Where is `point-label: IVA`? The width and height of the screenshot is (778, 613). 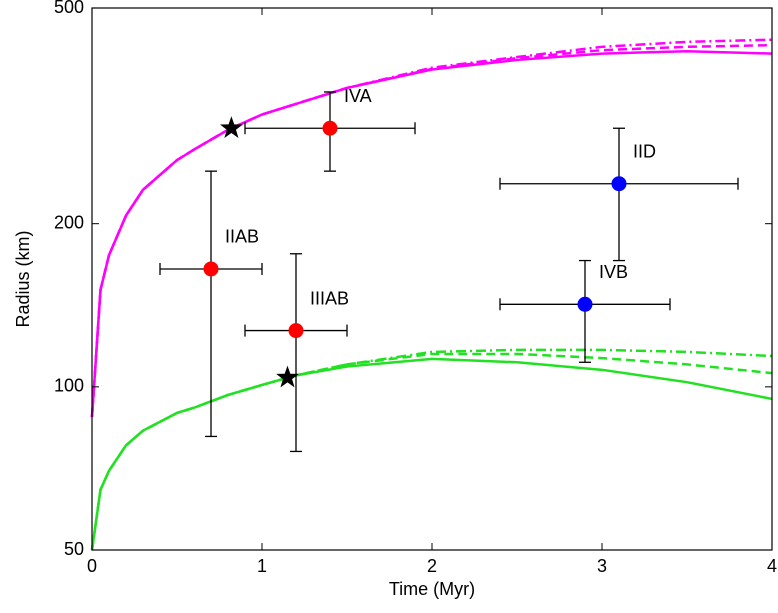
point-label: IVA is located at coordinates (358, 96).